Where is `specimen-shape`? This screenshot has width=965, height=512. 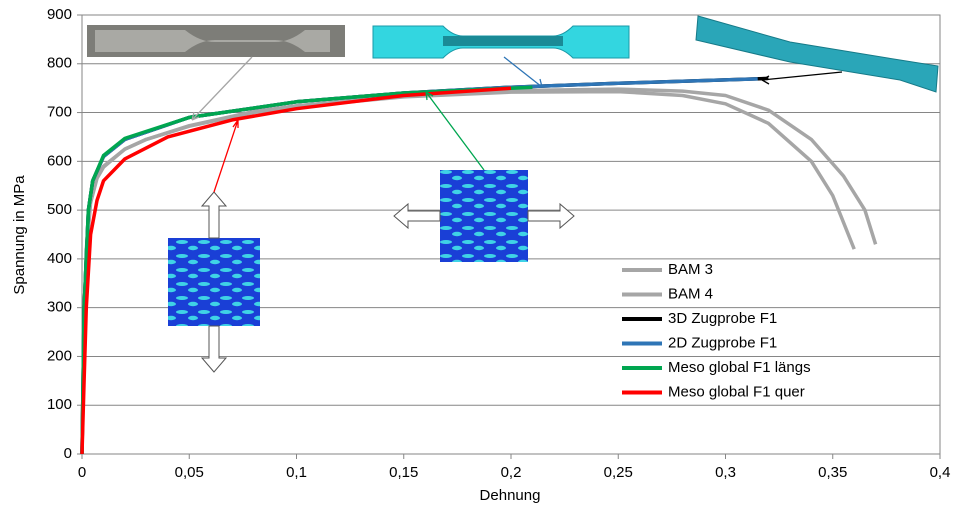 specimen-shape is located at coordinates (212, 41).